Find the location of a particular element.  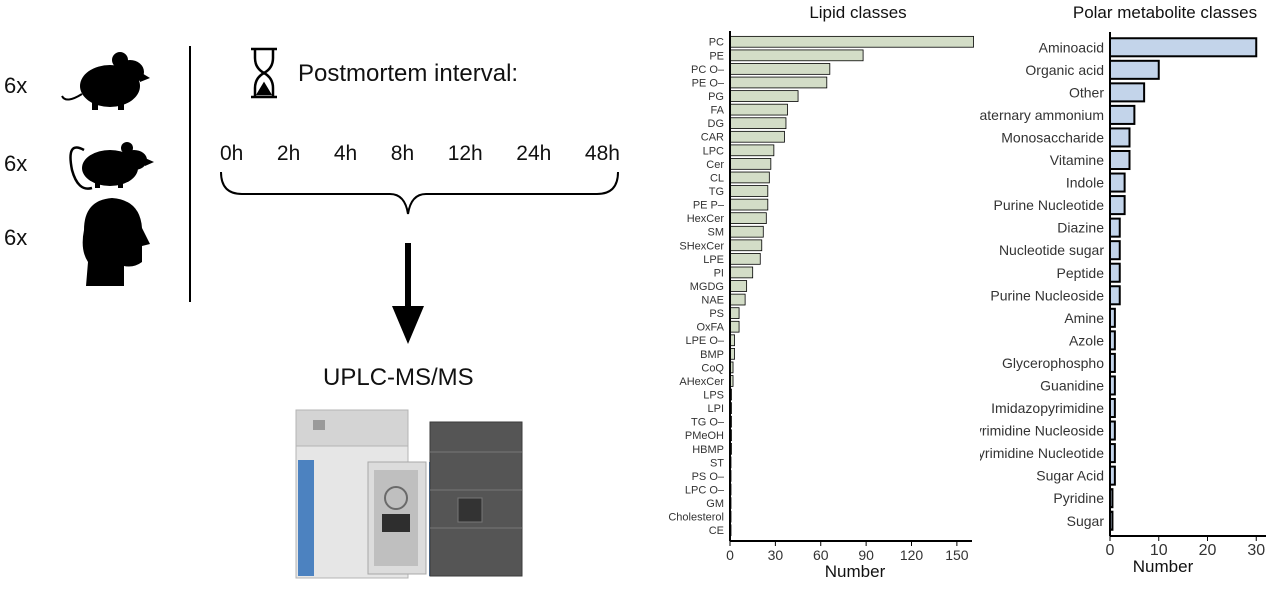

category-label: DG is located at coordinates (716, 124).